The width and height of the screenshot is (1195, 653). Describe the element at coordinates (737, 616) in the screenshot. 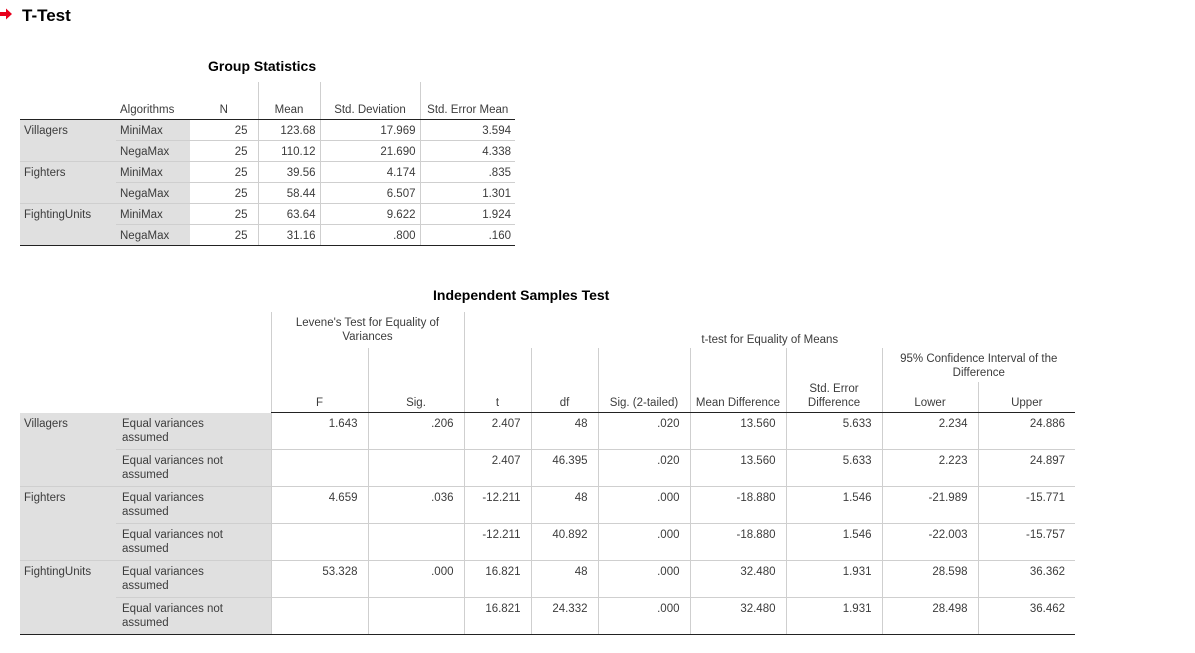

I see `cell-mean-difference: 32.480` at that location.